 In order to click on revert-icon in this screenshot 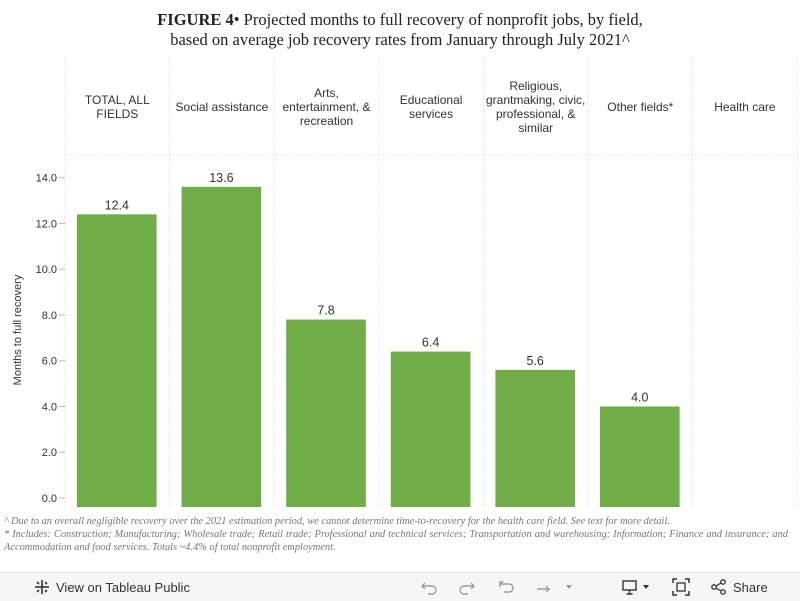, I will do `click(506, 586)`.